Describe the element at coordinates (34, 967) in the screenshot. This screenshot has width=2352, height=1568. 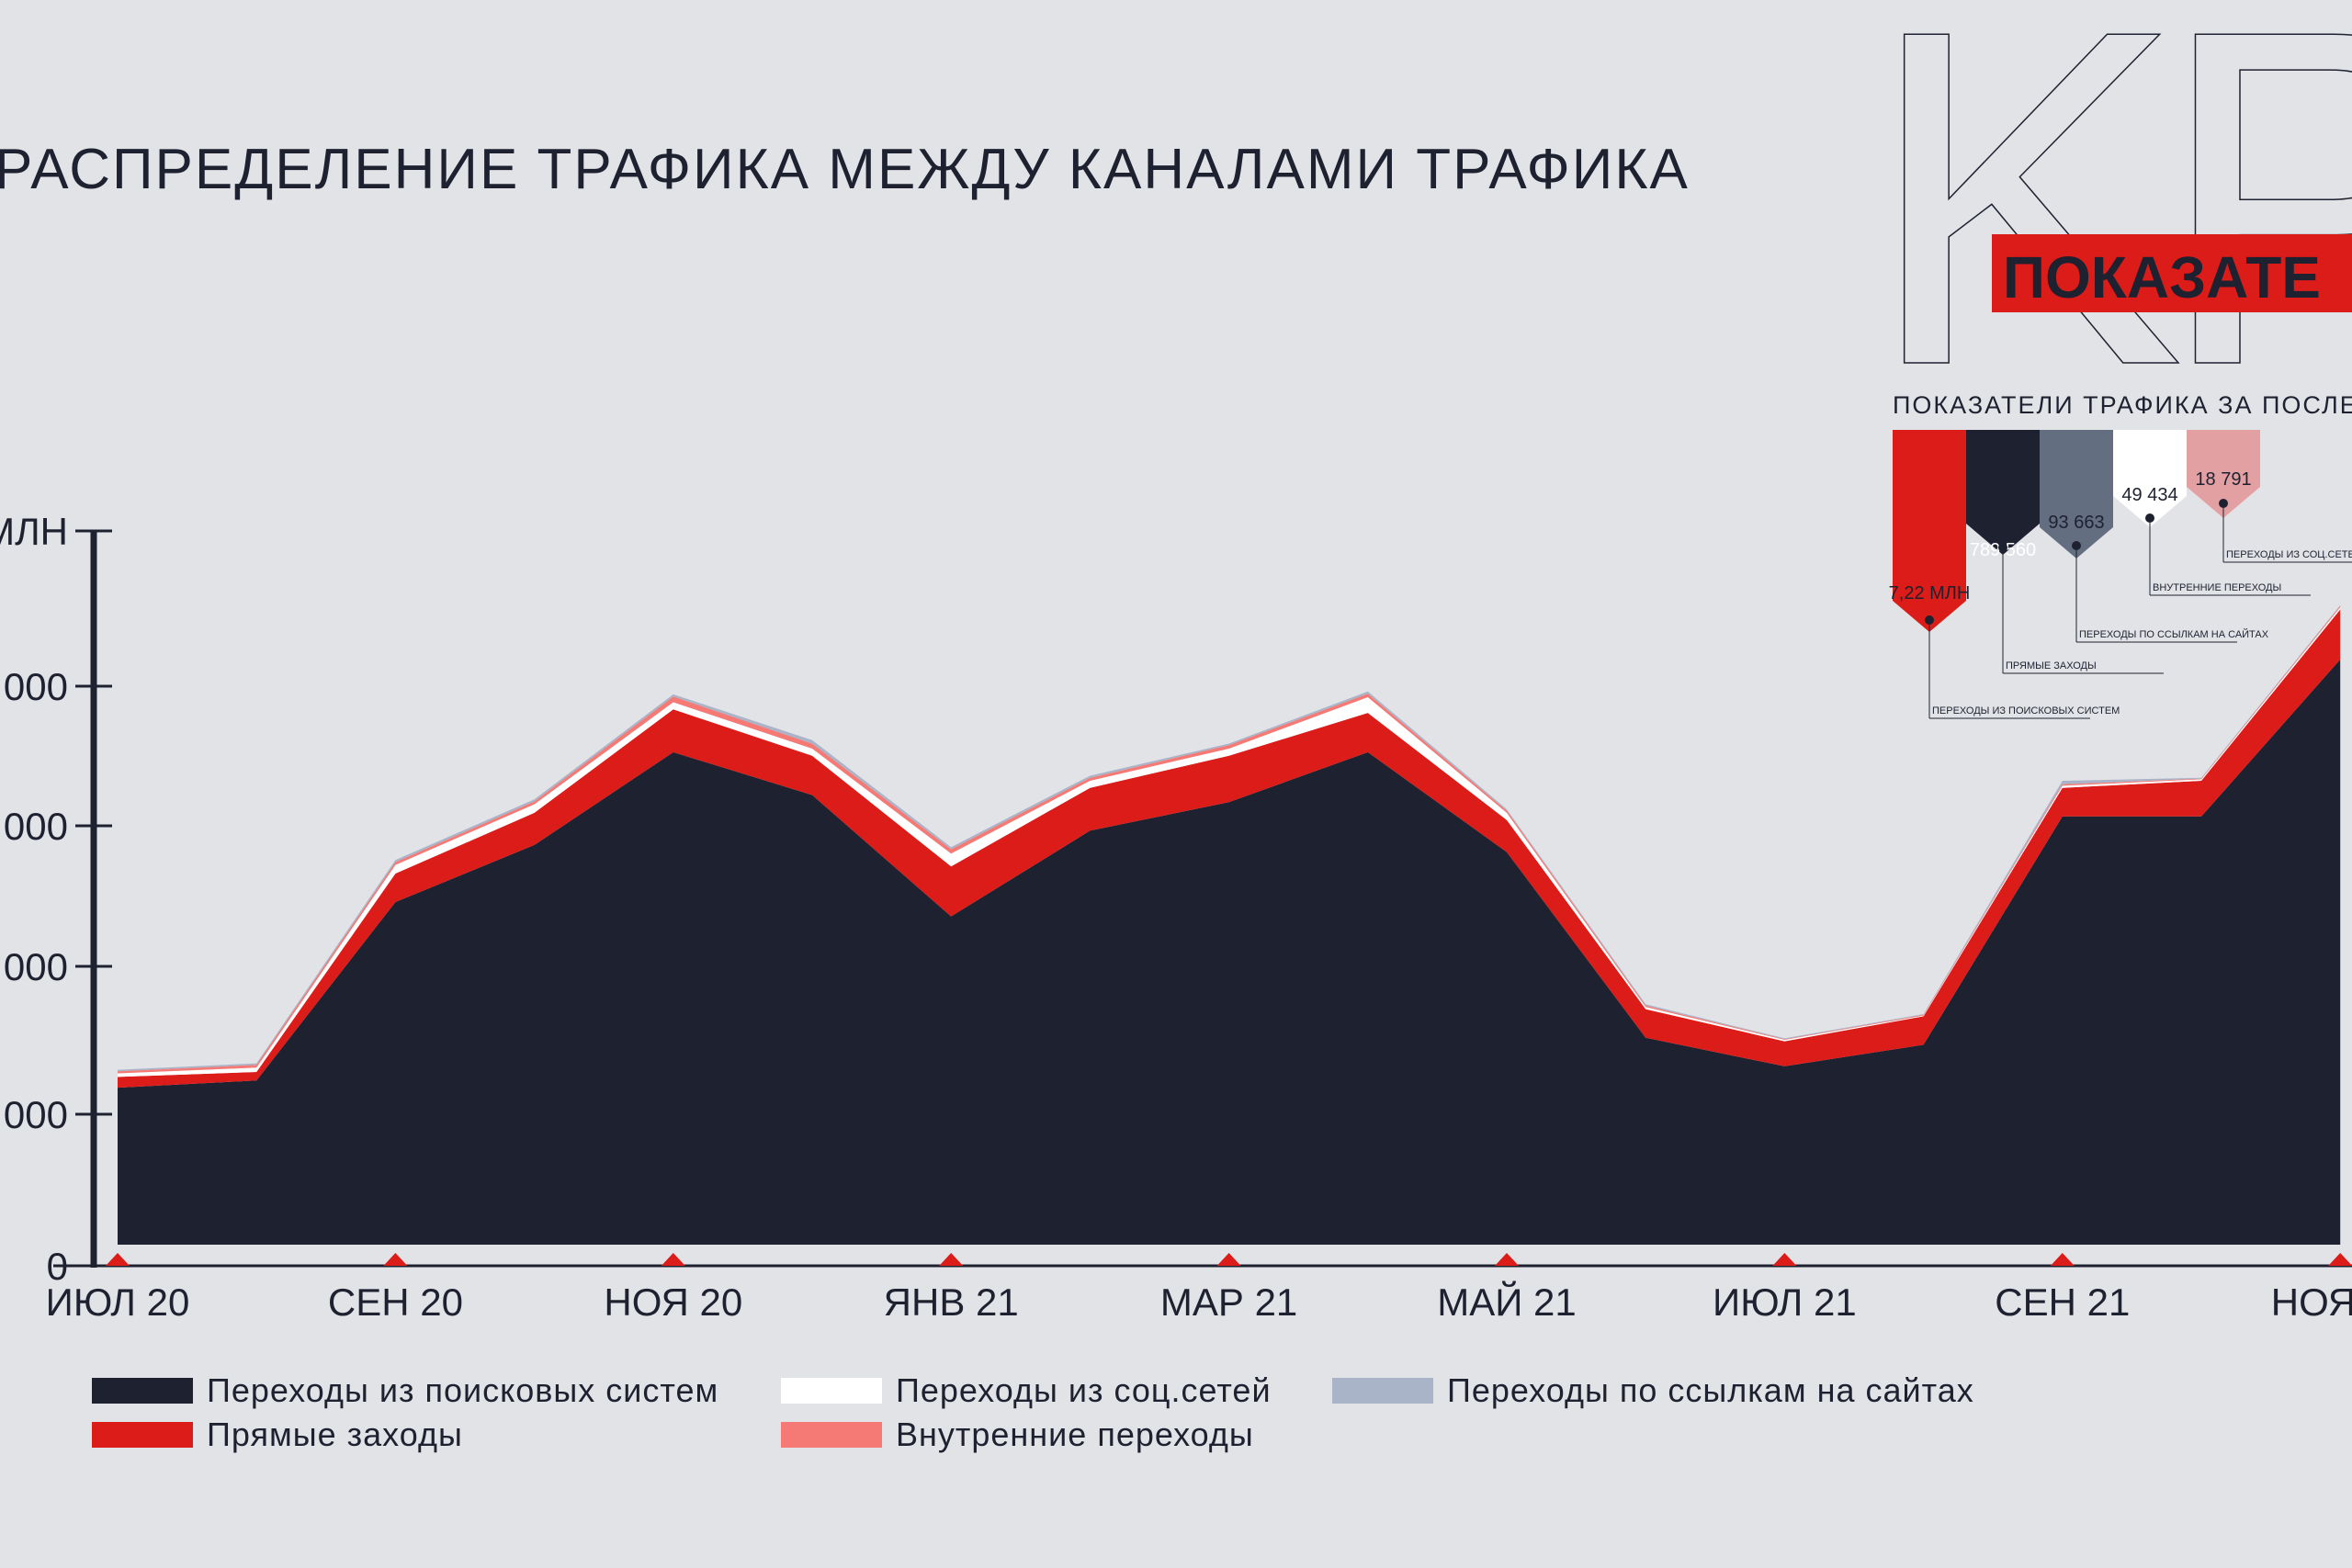
I see `y-tick-label: 400 000` at that location.